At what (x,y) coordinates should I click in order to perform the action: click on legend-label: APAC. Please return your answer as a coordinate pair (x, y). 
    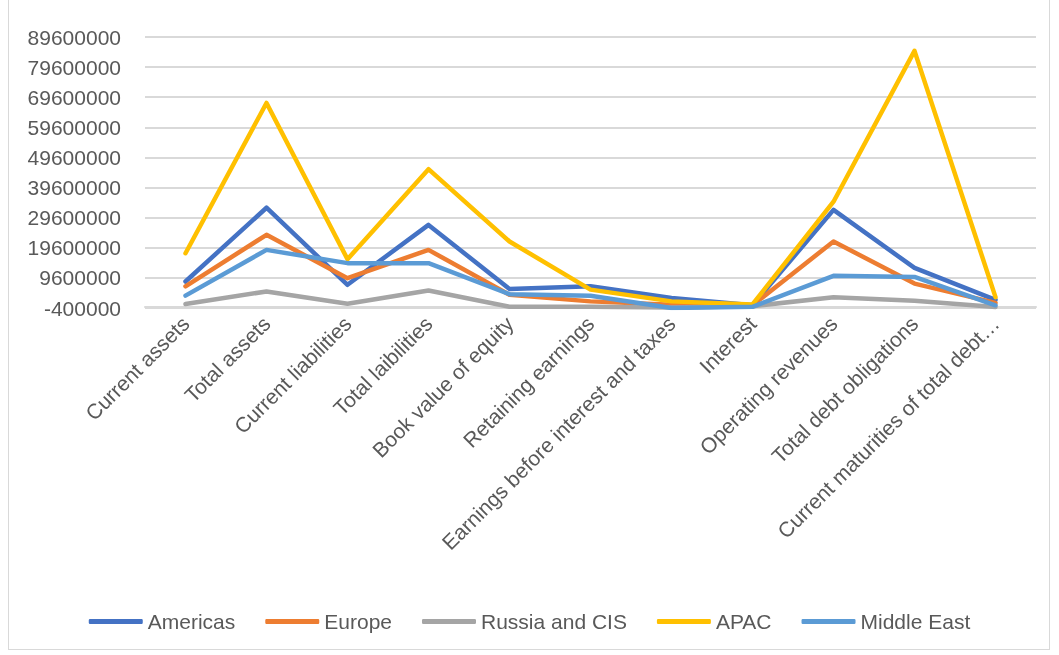
    Looking at the image, I should click on (743, 621).